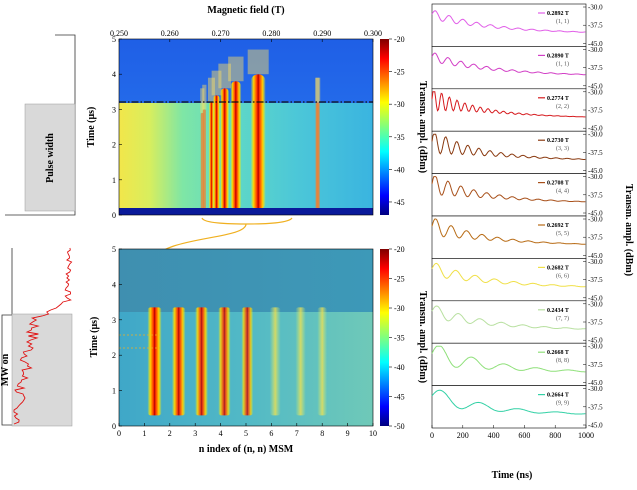  What do you see at coordinates (50, 158) in the screenshot?
I see `pulse-width-label: Pulse width` at bounding box center [50, 158].